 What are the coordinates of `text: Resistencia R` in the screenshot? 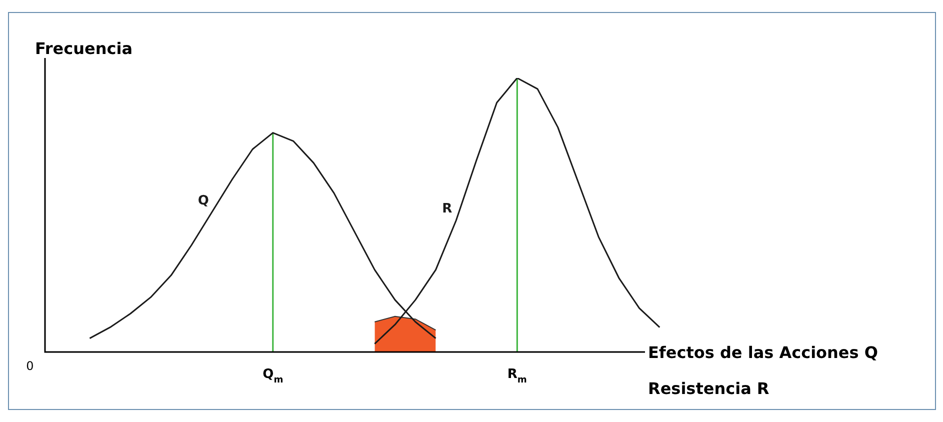 It's located at (709, 388).